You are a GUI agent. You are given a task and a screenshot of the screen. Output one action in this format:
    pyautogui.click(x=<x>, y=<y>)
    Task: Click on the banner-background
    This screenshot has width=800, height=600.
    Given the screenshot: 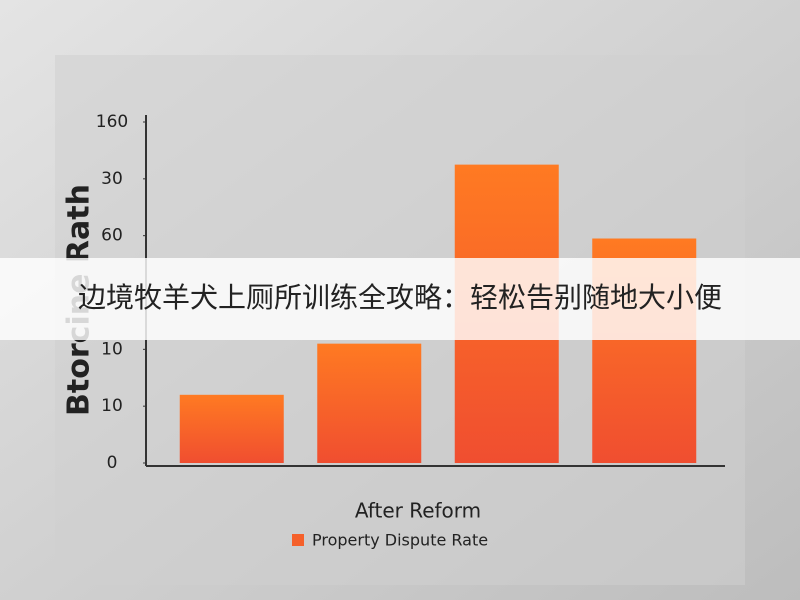 What is the action you would take?
    pyautogui.click(x=400, y=299)
    